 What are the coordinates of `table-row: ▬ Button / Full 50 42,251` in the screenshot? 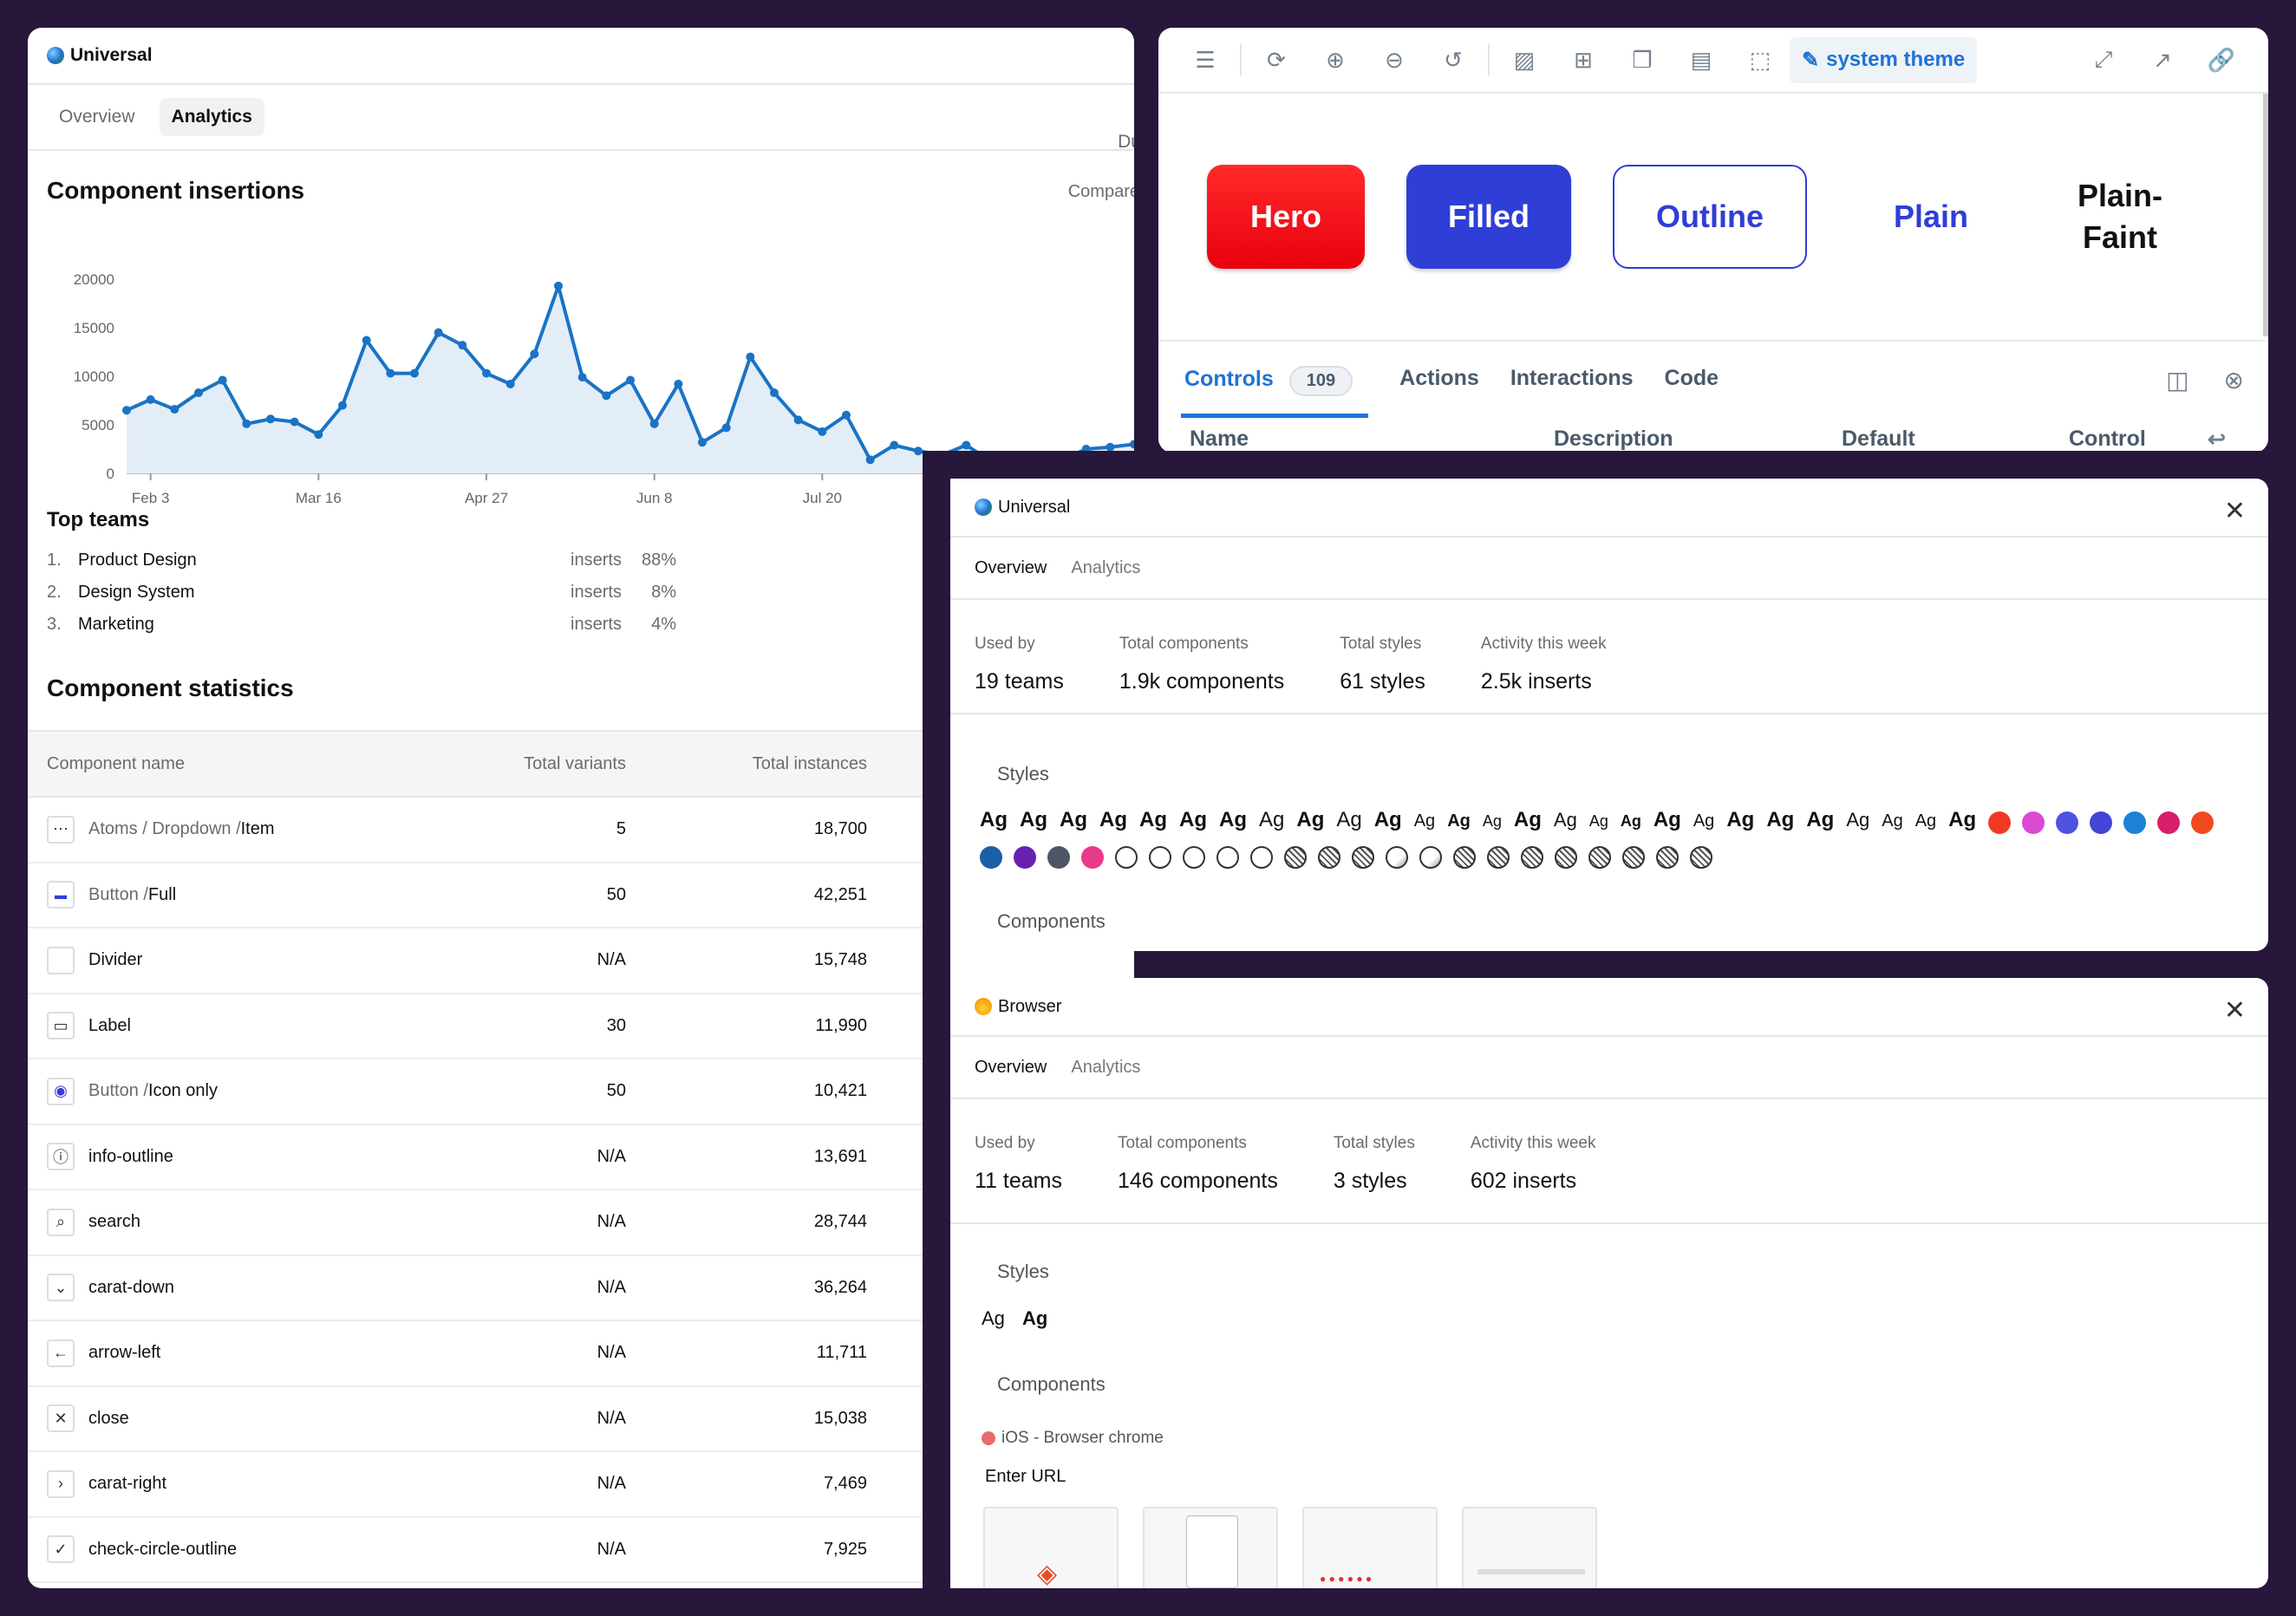 It's located at (505, 896).